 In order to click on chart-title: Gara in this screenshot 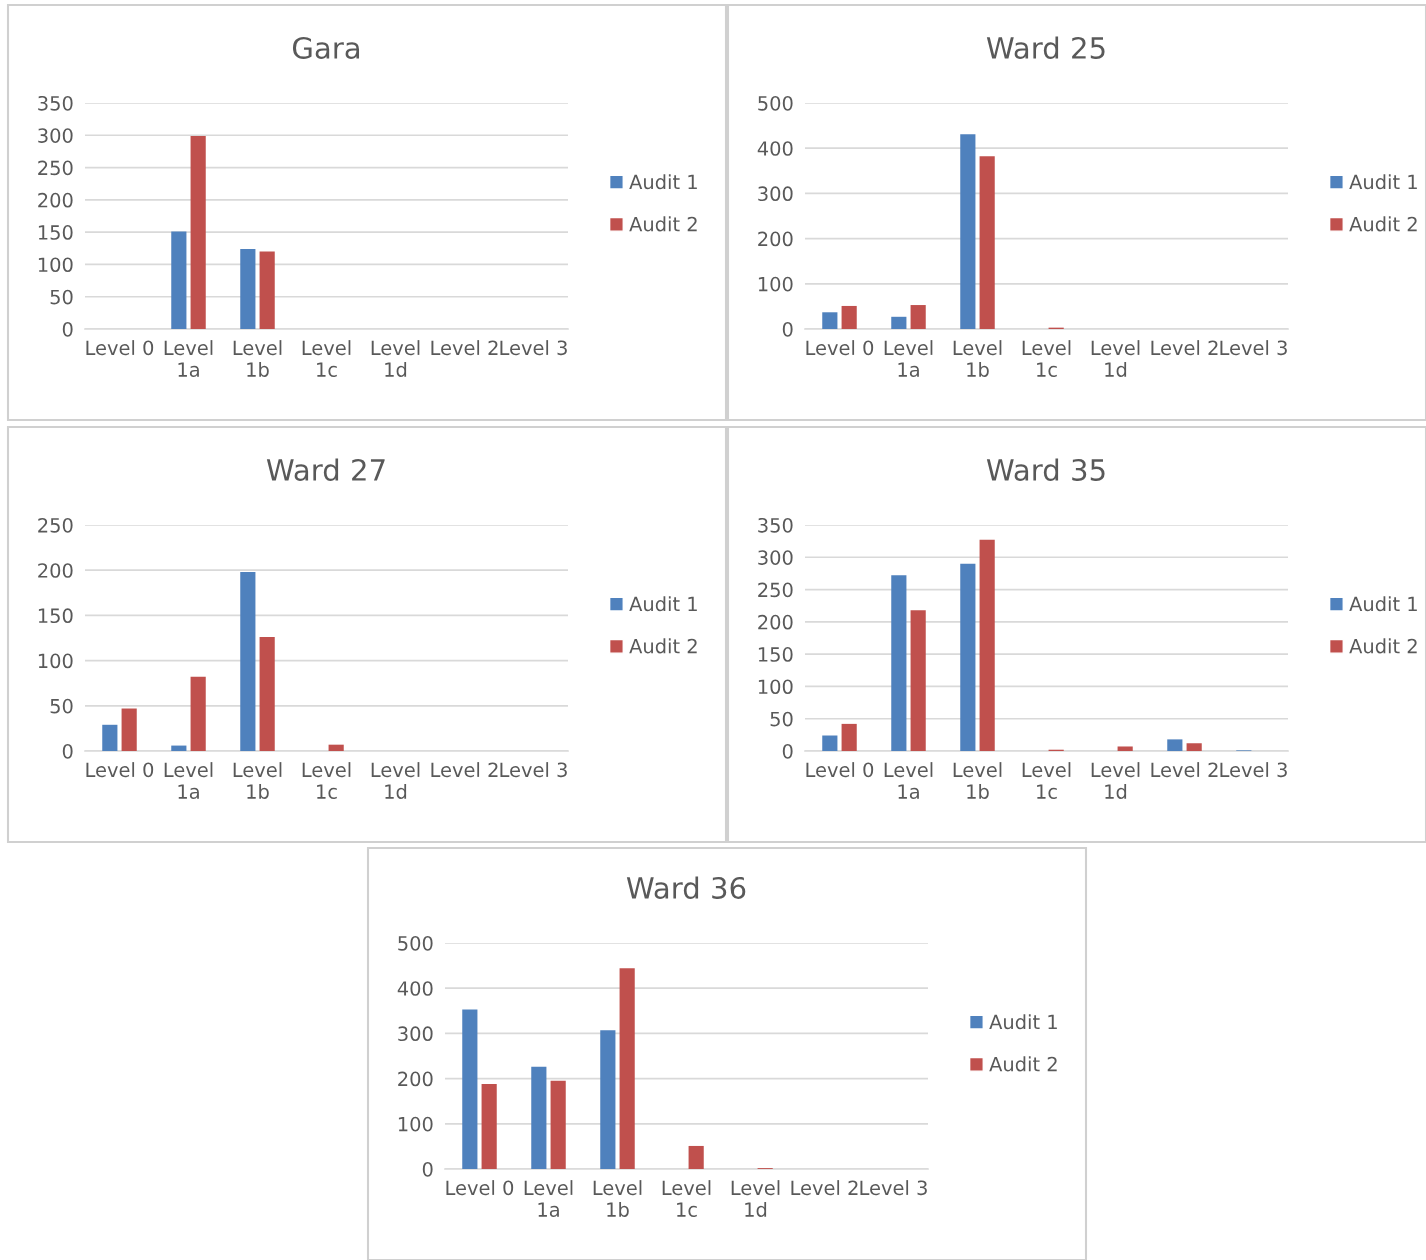, I will do `click(326, 47)`.